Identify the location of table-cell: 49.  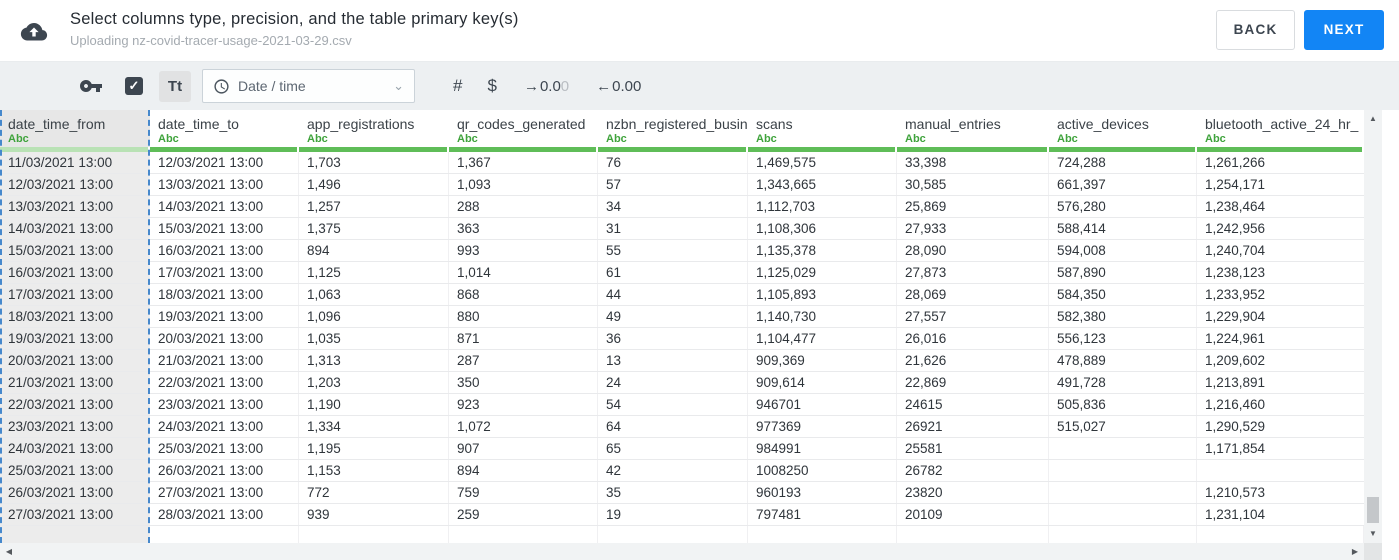
(673, 316).